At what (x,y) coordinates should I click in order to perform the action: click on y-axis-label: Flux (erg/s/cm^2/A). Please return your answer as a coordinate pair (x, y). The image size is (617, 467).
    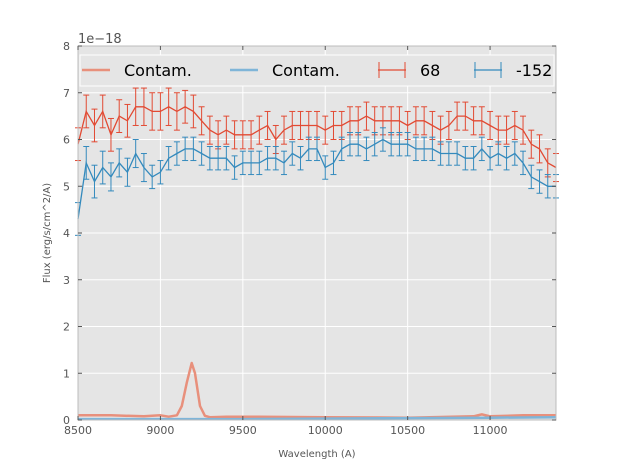
    Looking at the image, I should click on (47, 233).